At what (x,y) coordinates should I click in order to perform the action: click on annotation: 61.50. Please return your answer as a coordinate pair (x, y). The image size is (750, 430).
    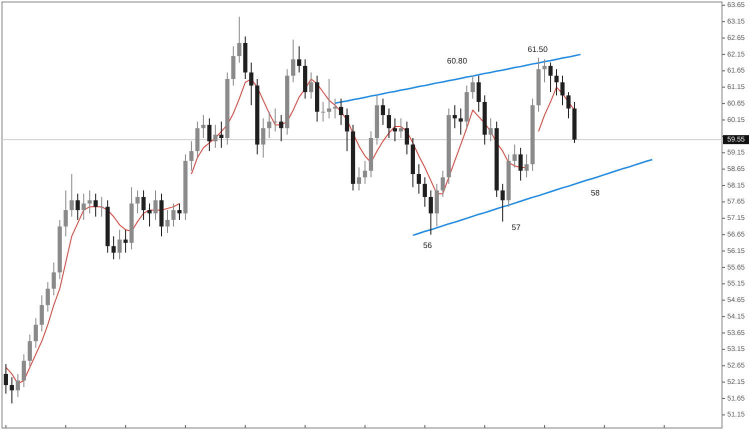
    Looking at the image, I should click on (538, 49).